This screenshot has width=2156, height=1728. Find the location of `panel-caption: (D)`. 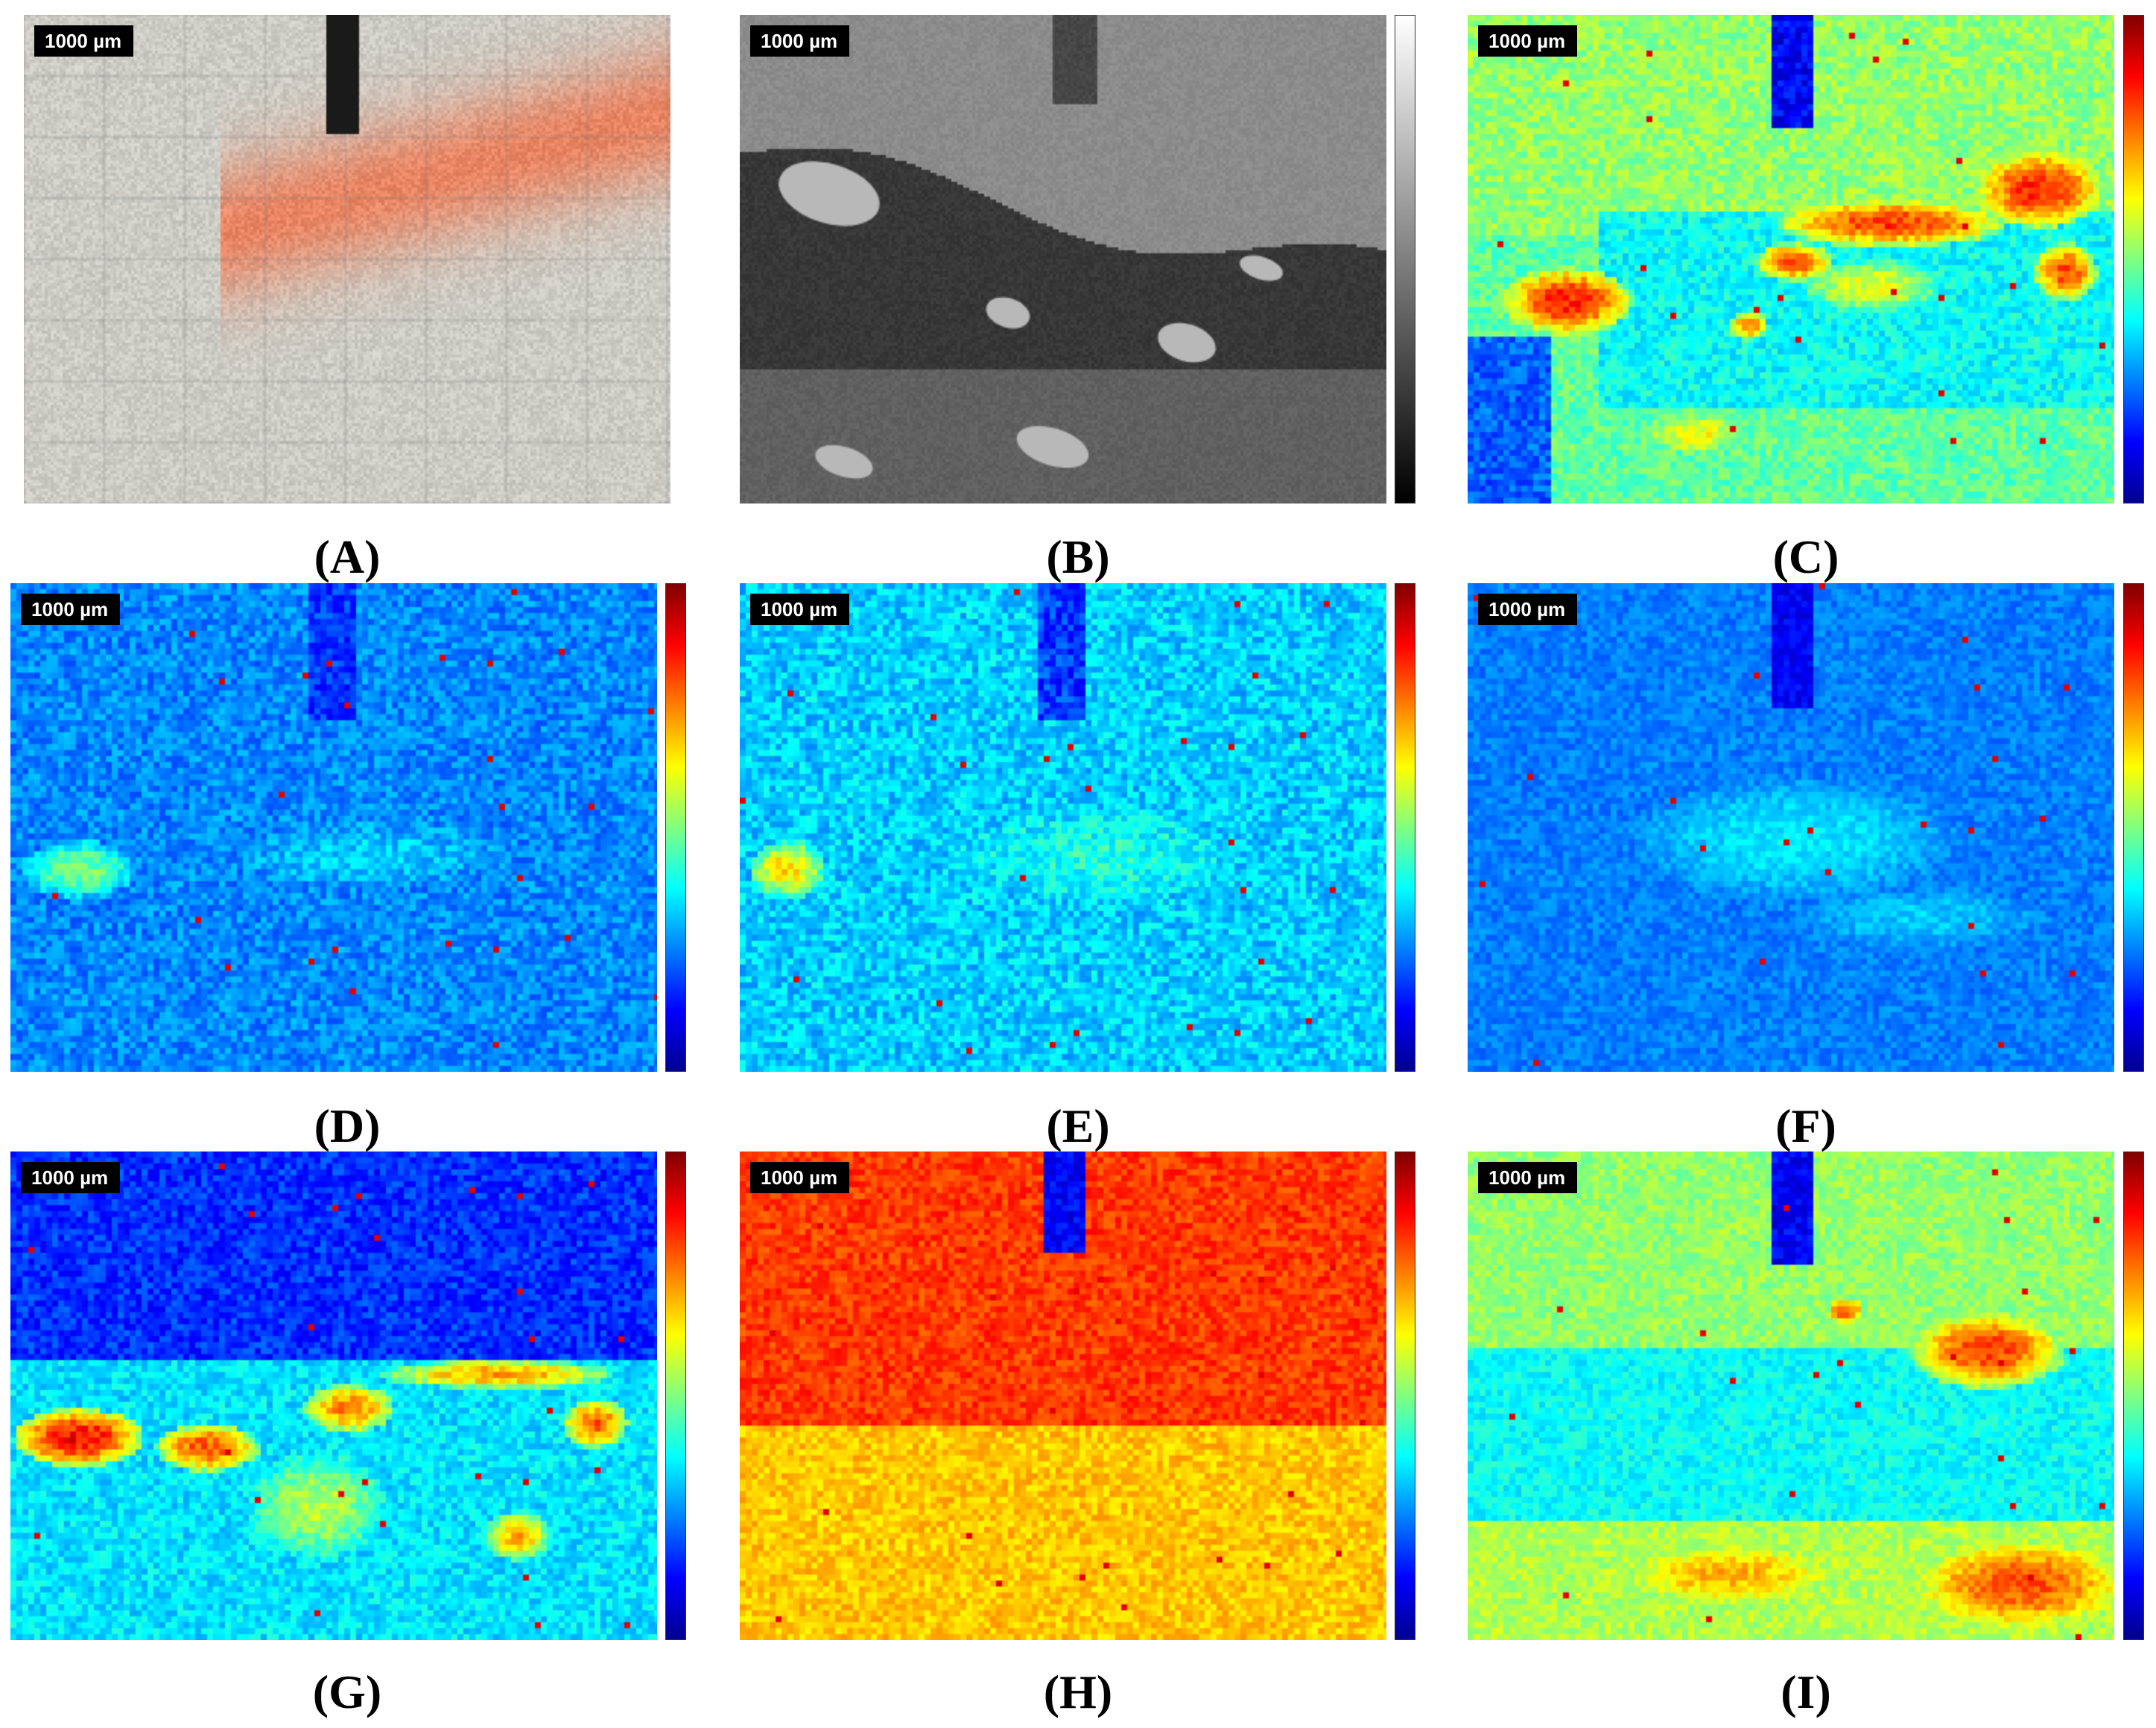

panel-caption: (D) is located at coordinates (347, 1125).